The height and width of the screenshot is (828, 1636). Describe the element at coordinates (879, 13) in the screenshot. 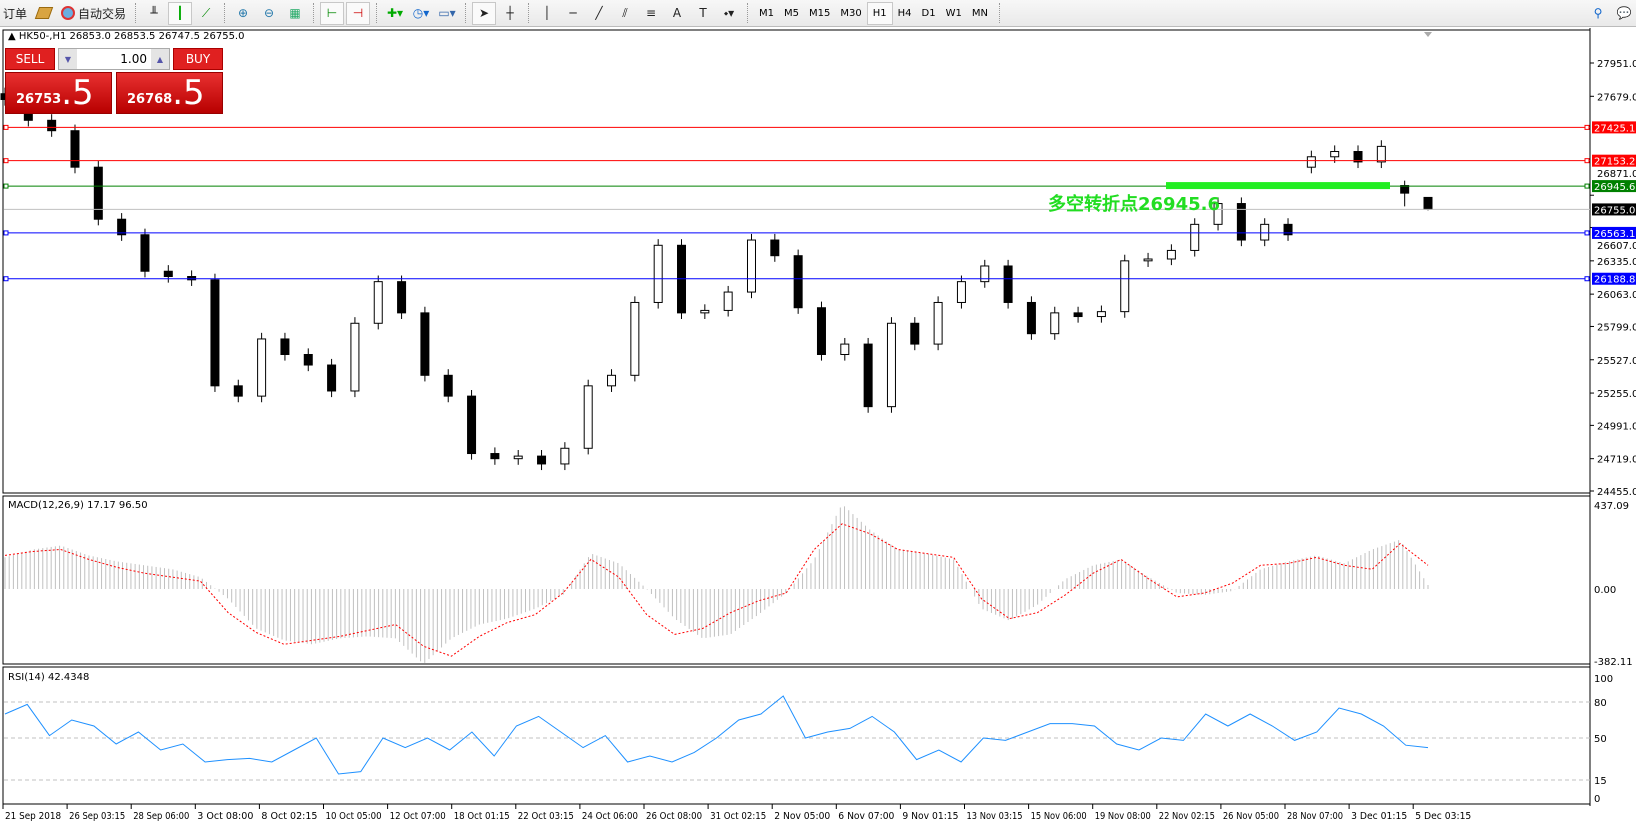

I see `timeframe-h1: H1` at that location.